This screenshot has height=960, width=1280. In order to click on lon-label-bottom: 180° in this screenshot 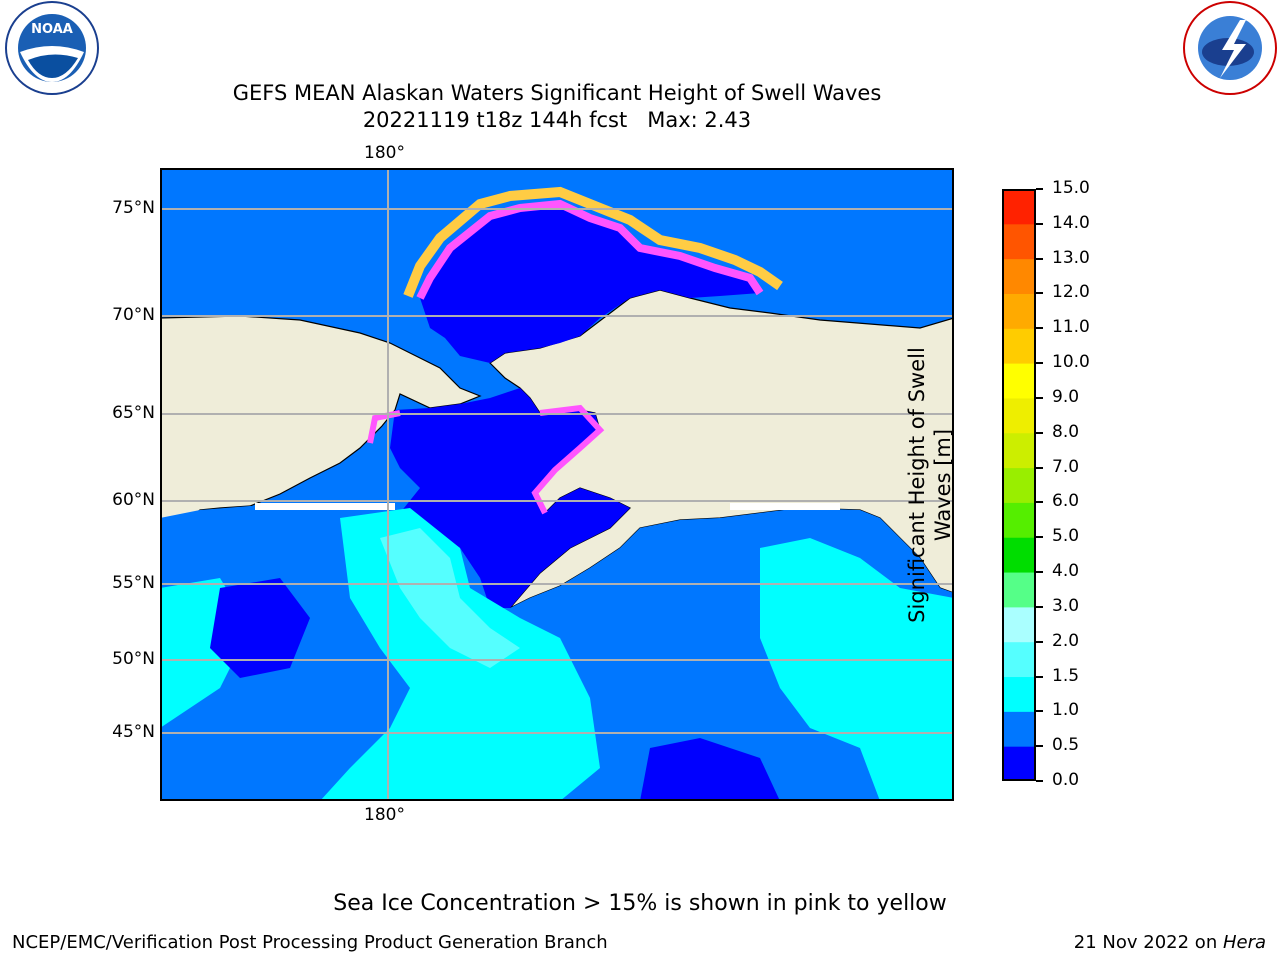, I will do `click(384, 815)`.